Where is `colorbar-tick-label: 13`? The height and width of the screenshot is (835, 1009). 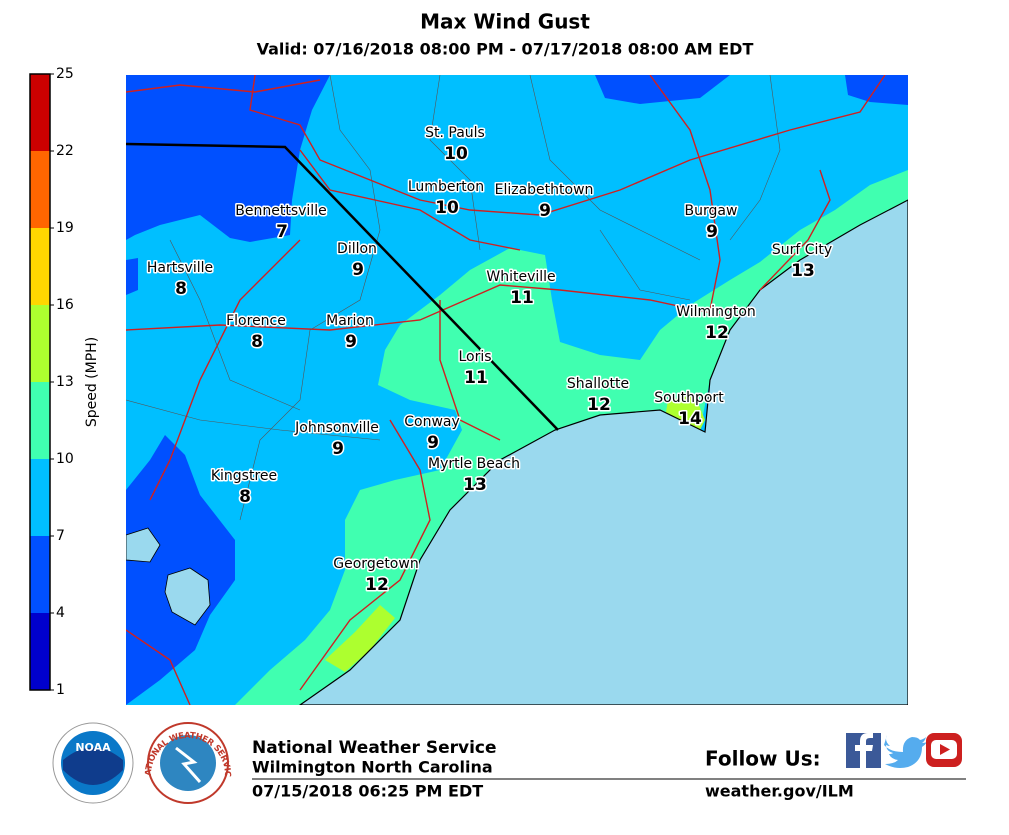 colorbar-tick-label: 13 is located at coordinates (65, 382).